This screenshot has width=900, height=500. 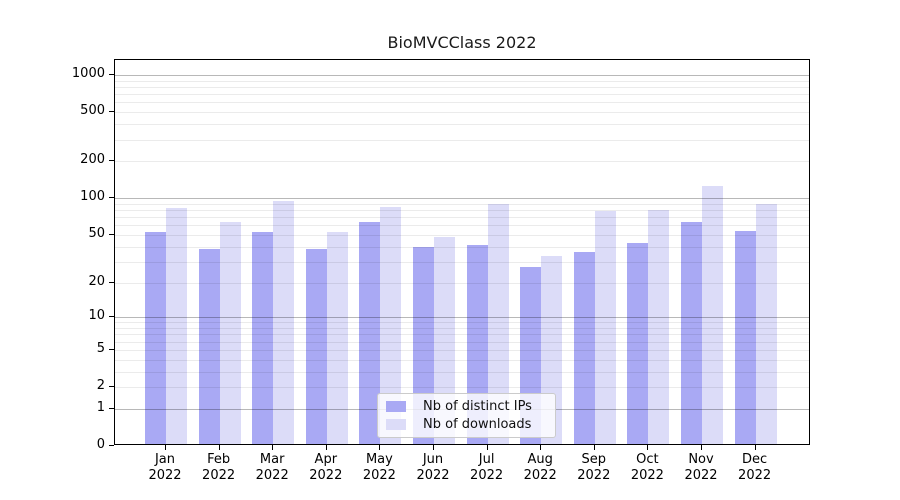 I want to click on x-tick-label: Aug 2022, so click(x=540, y=468).